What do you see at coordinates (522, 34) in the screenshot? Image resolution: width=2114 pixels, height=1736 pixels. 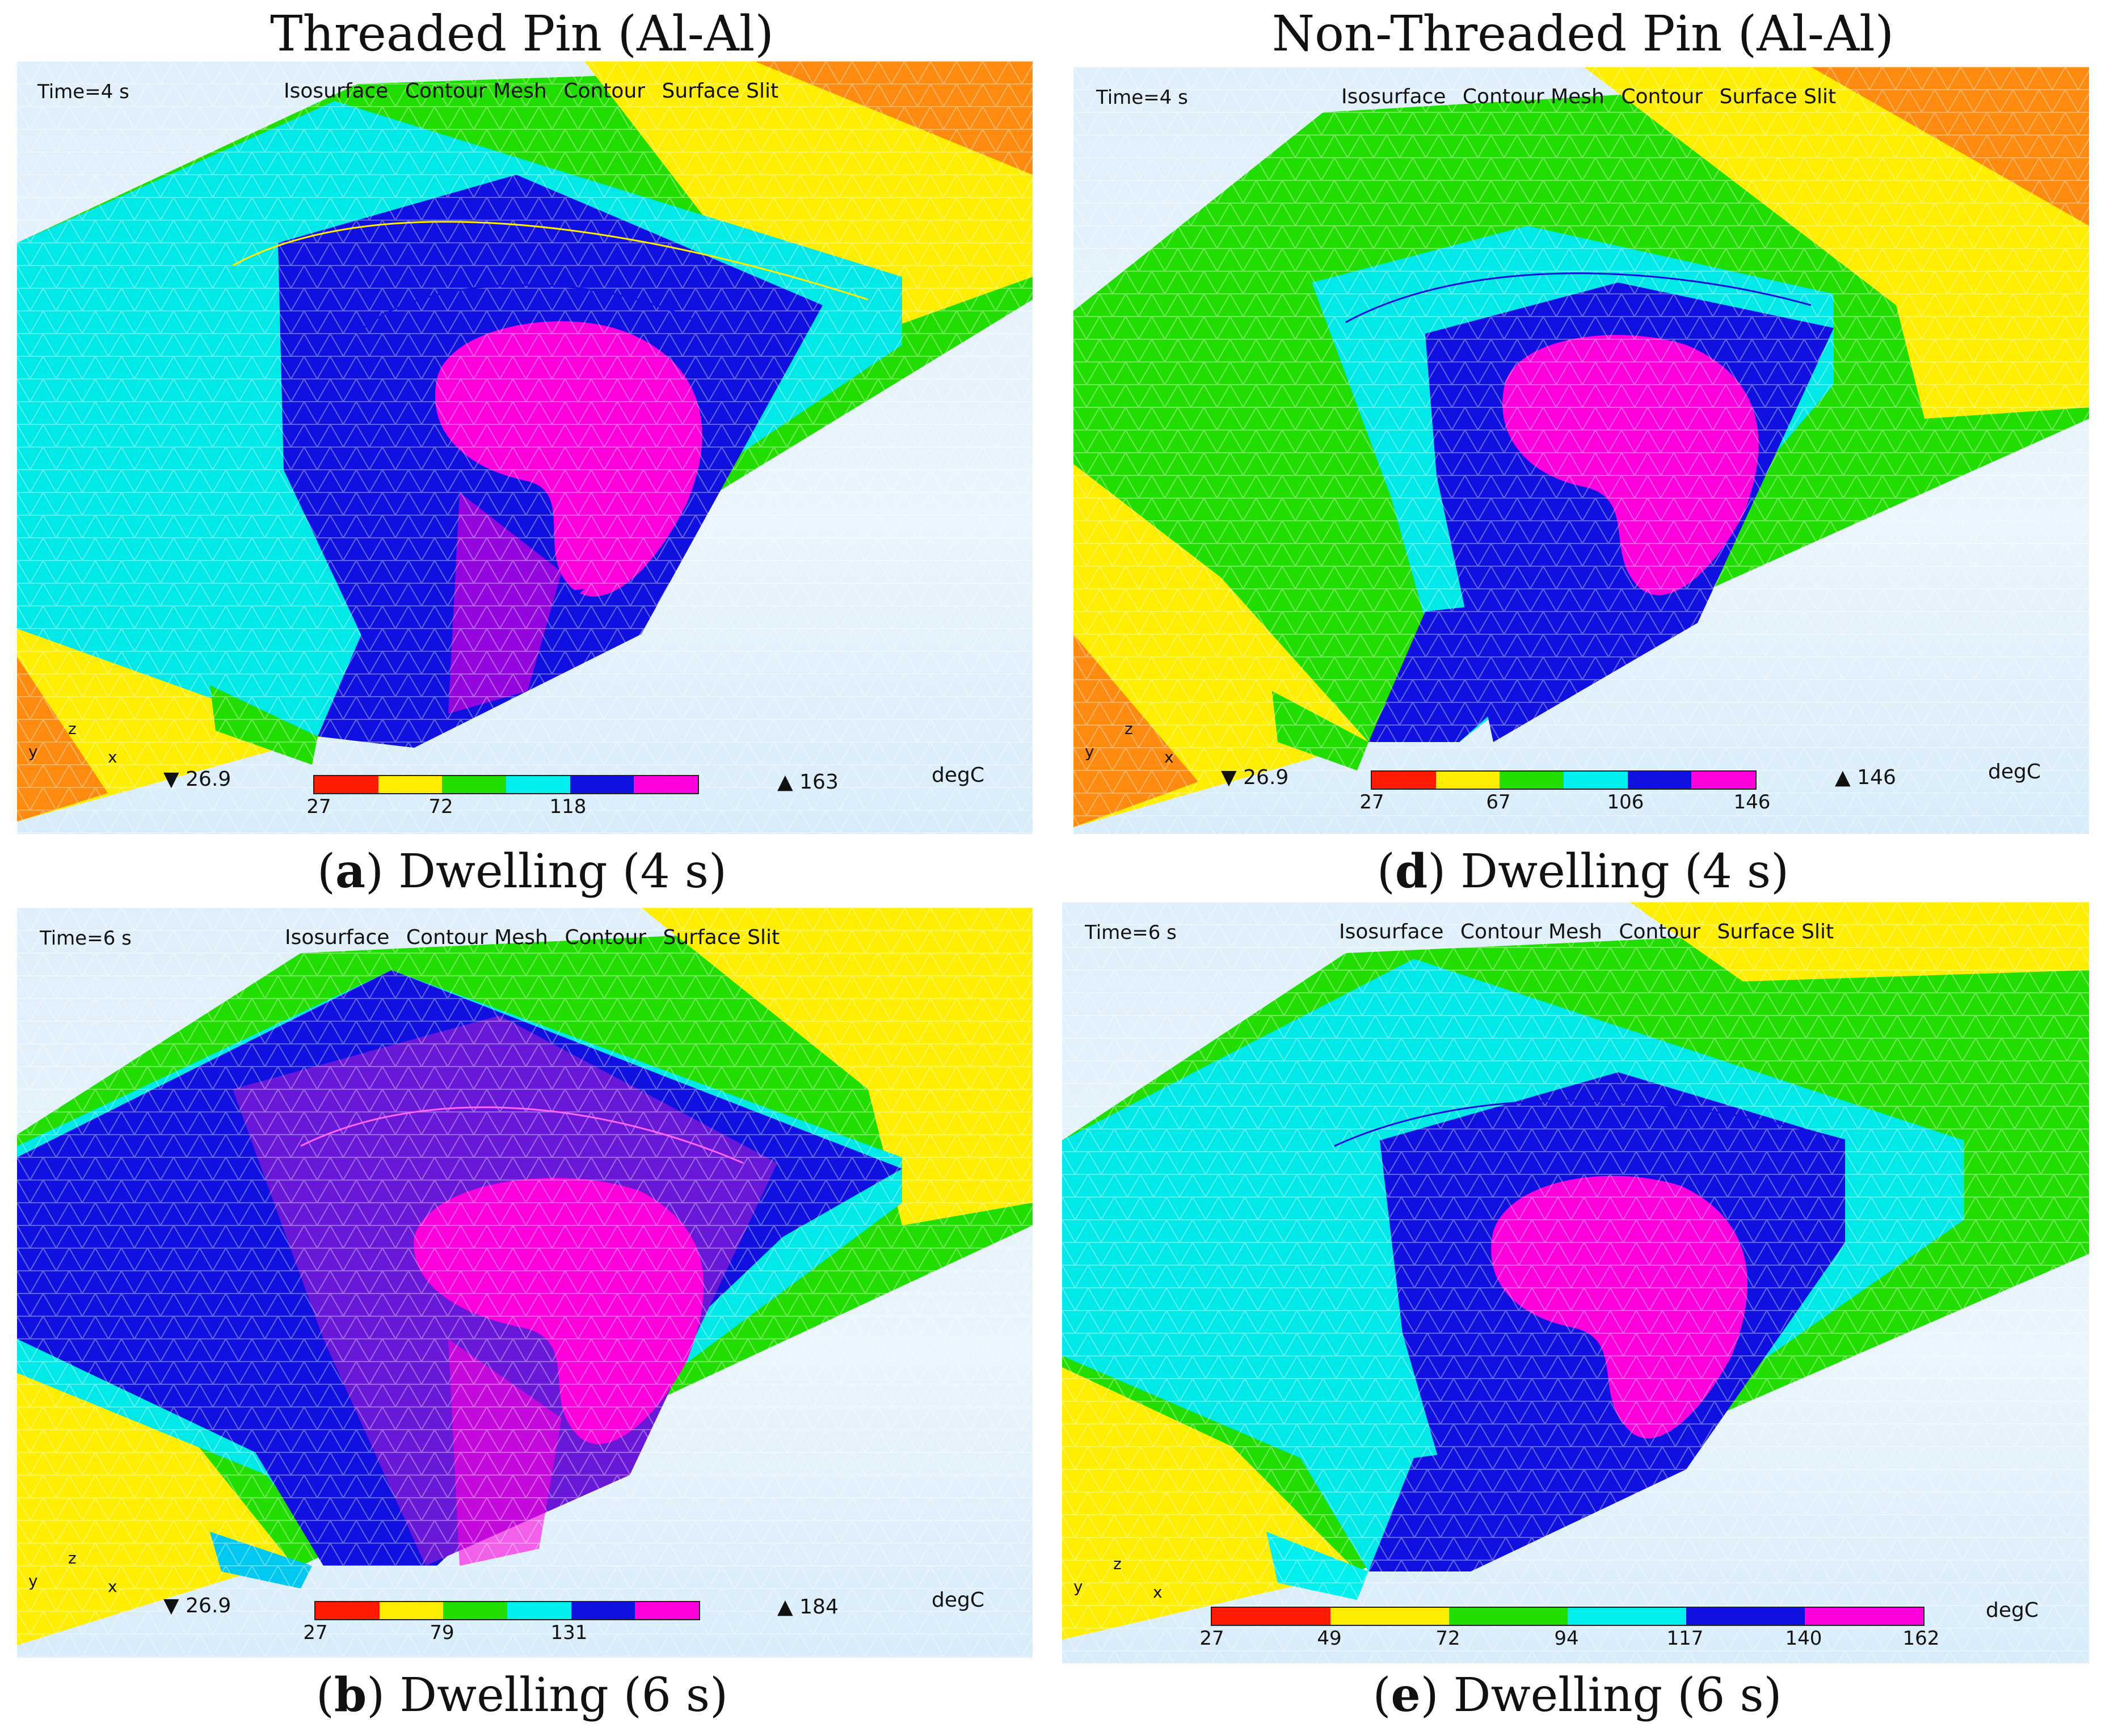 I see `column-title-left: Threaded Pin (Al-Al)` at bounding box center [522, 34].